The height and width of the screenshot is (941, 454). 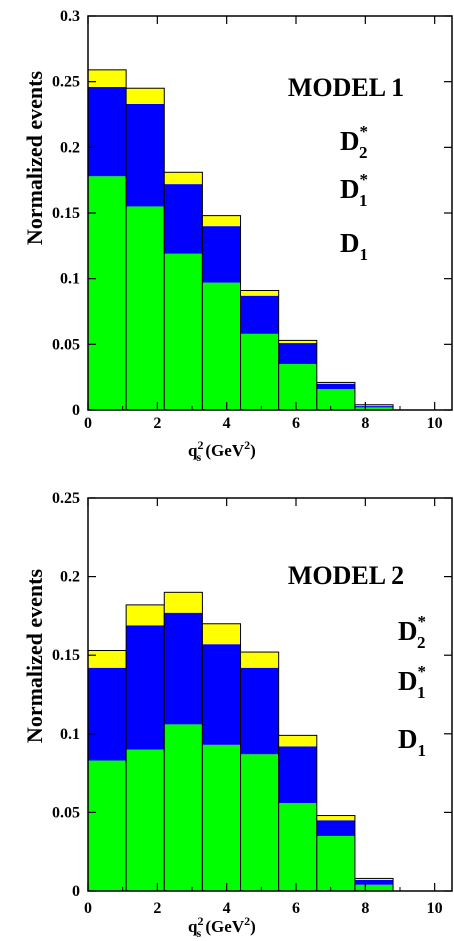 What do you see at coordinates (346, 87) in the screenshot?
I see `model-annotation: MODEL 1` at bounding box center [346, 87].